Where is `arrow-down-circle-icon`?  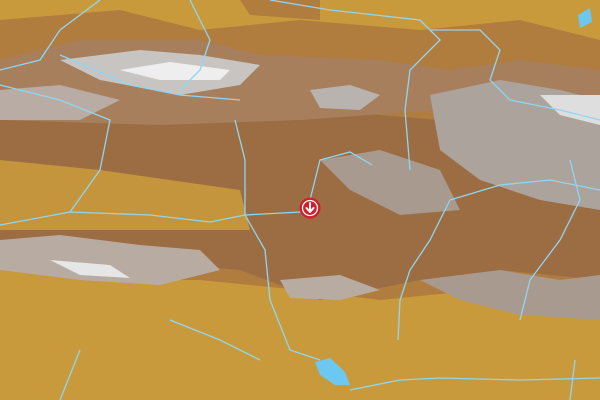
arrow-down-circle-icon is located at coordinates (310, 208).